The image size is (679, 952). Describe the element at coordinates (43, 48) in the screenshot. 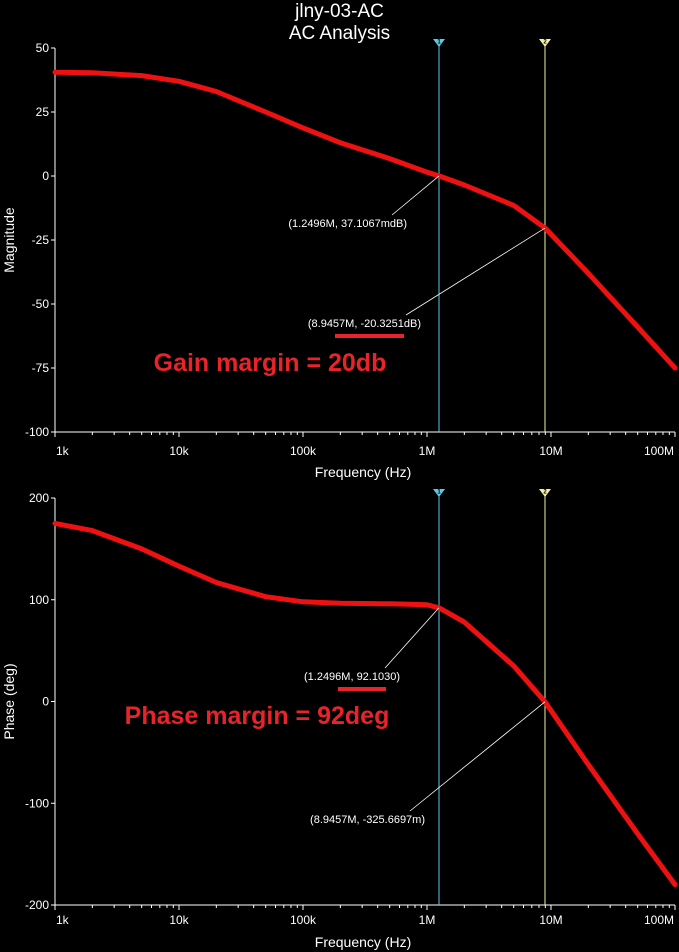

I see `y-tick-label: 50` at that location.